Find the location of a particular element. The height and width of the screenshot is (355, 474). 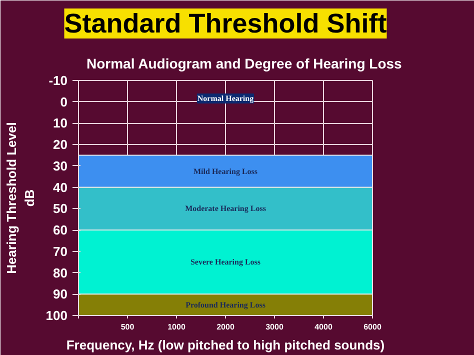

x-tick-label: 6000 is located at coordinates (373, 327).